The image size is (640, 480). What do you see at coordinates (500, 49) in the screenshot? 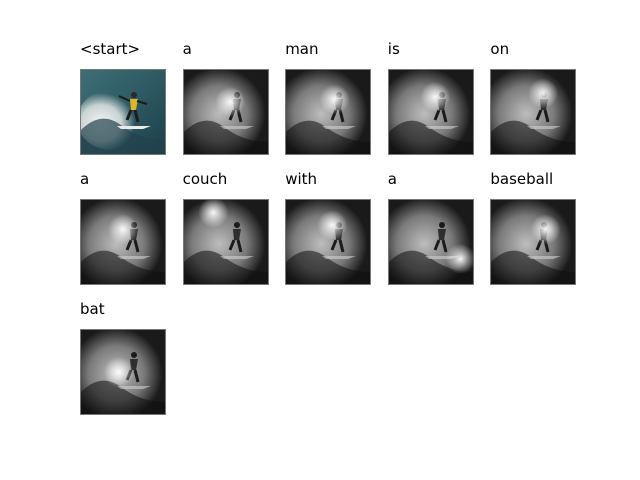
I see `token-label: on` at bounding box center [500, 49].